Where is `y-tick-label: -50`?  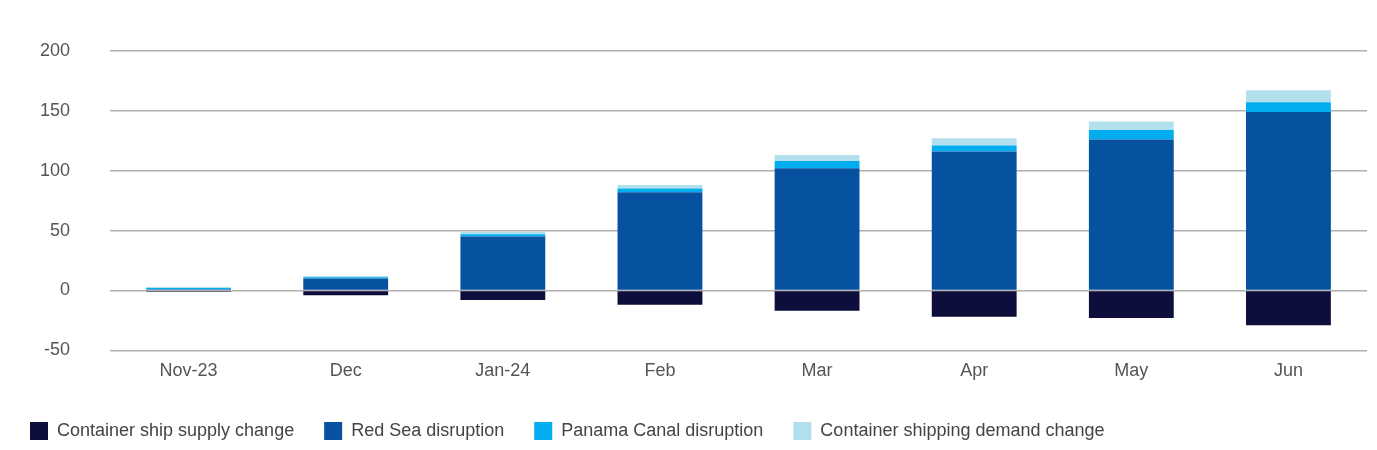
y-tick-label: -50 is located at coordinates (57, 349).